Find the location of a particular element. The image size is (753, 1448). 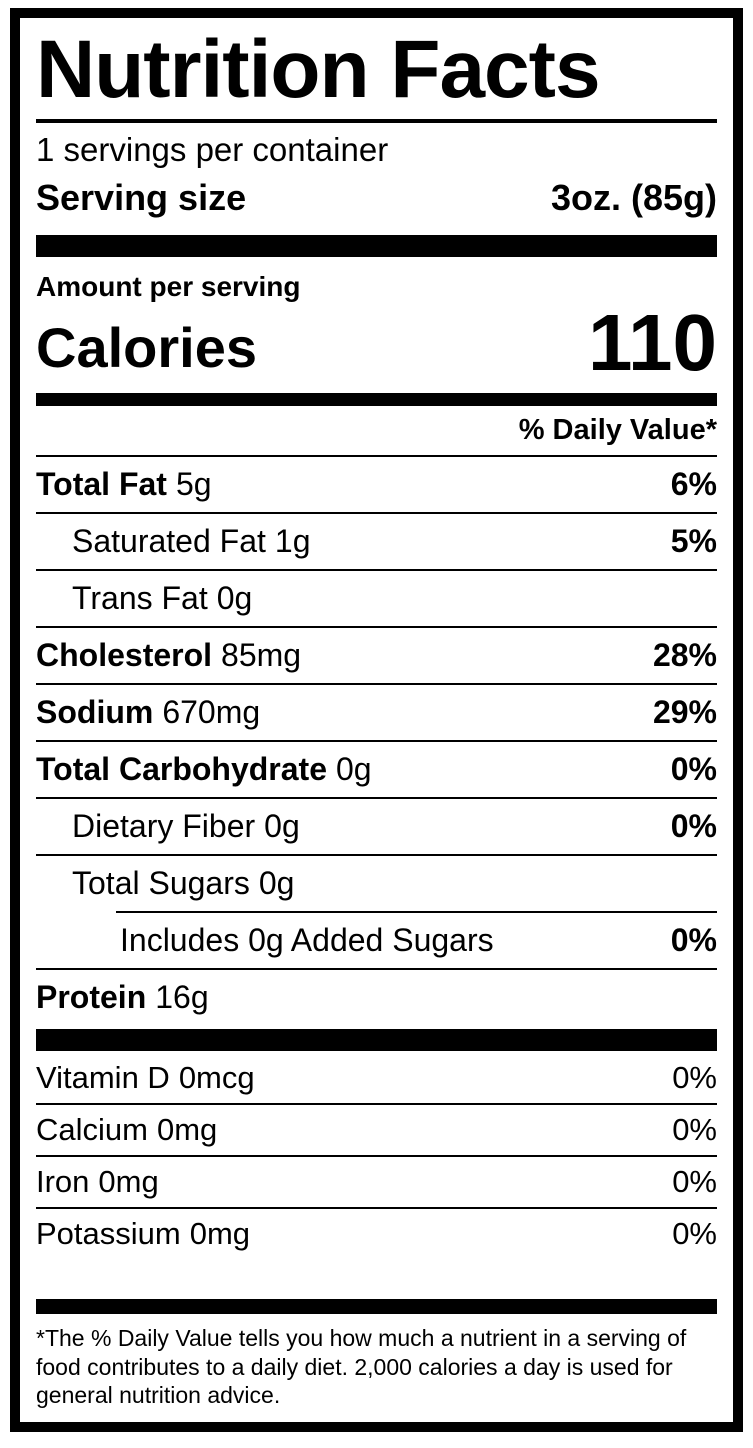

micronutrient-row-calcium: Calcium 0mg 0% is located at coordinates (376, 1130).